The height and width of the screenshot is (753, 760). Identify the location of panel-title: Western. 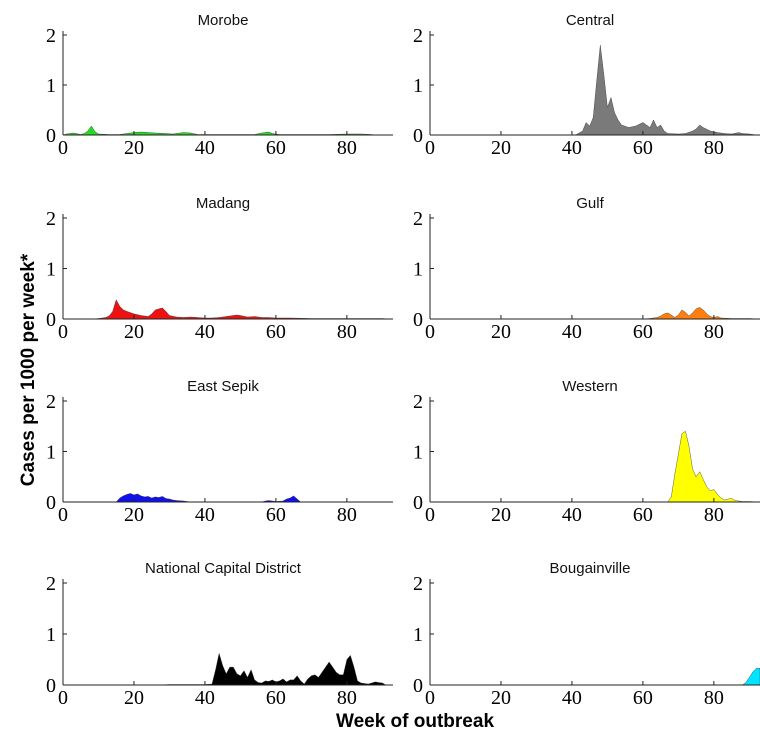
(590, 386).